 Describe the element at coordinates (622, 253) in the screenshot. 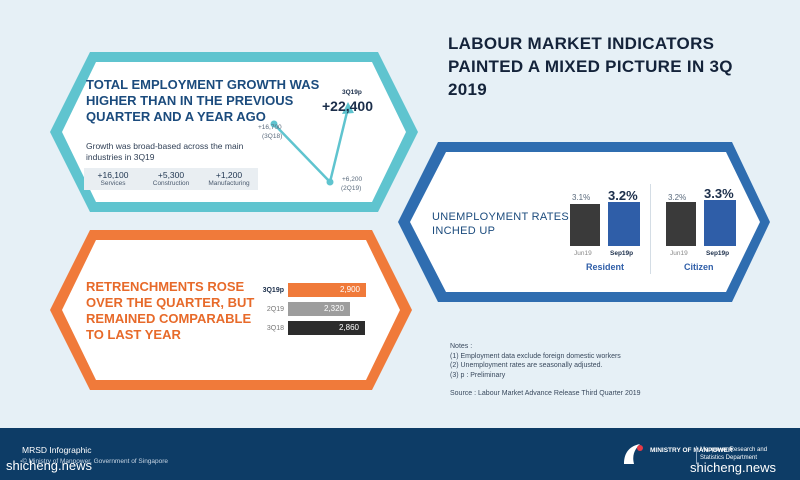

I see `resident-sep-label: Sep19p` at that location.